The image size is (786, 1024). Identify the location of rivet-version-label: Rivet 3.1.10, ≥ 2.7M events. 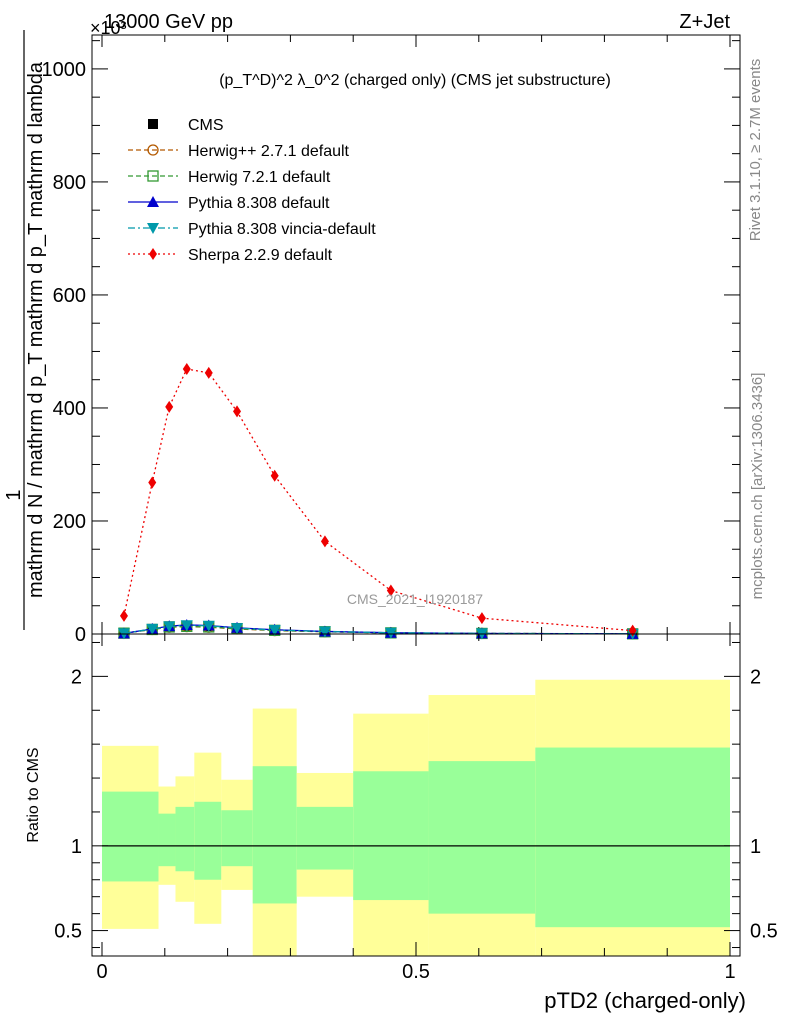
(755, 150).